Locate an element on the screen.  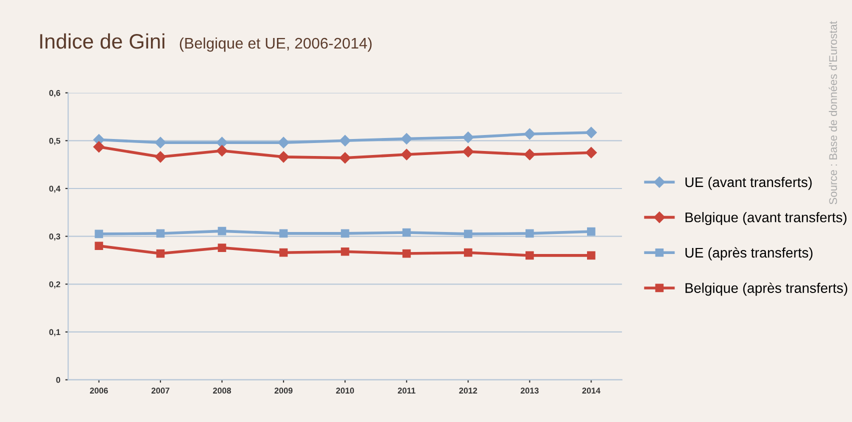
y-tick-label: 0,3 is located at coordinates (54, 237).